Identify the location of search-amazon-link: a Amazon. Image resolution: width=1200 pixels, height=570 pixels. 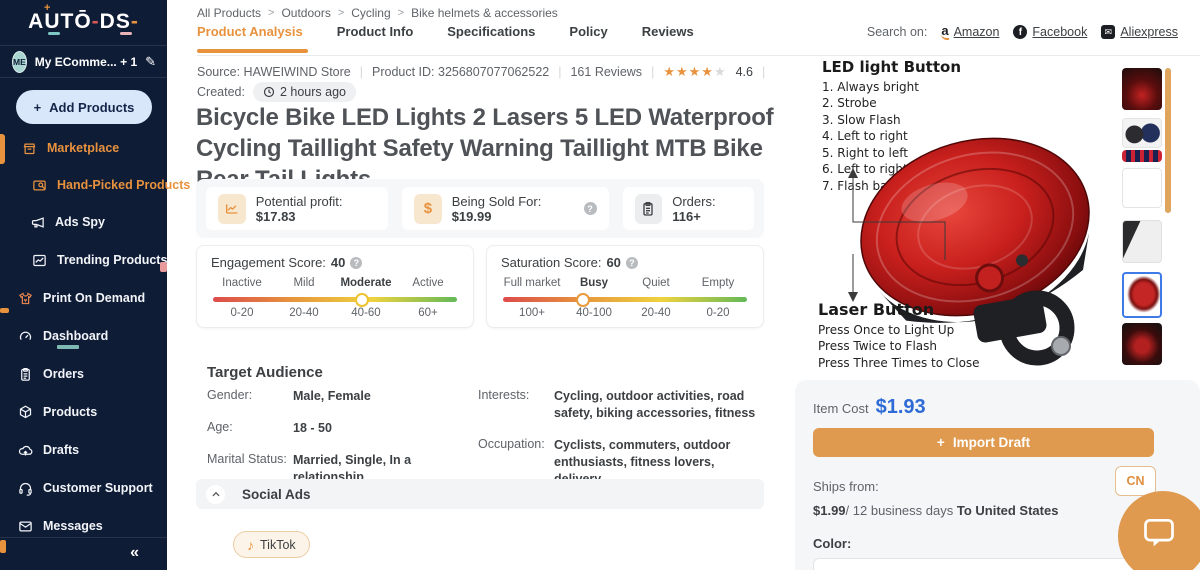
(970, 32).